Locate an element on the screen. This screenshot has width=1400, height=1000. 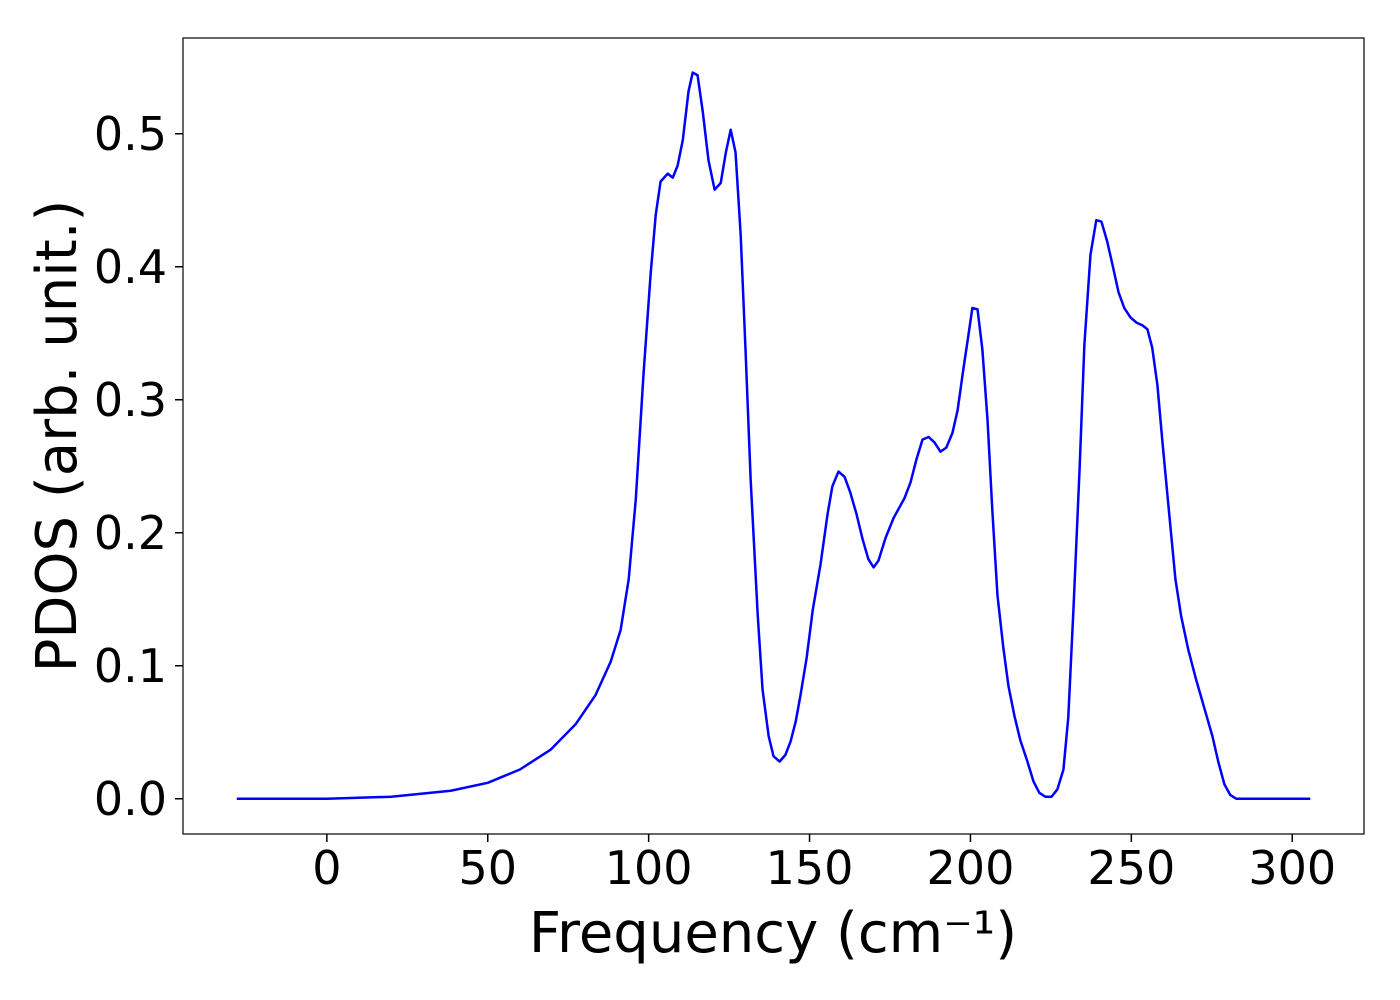
y-tick-label: 0.5 is located at coordinates (130, 134).